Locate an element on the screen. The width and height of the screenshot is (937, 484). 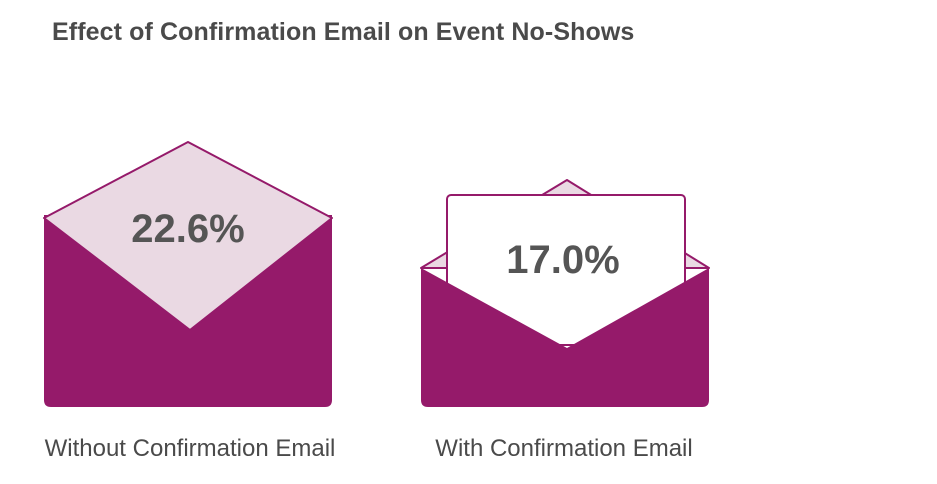
category-label-without: Without Confirmation Email is located at coordinates (190, 448).